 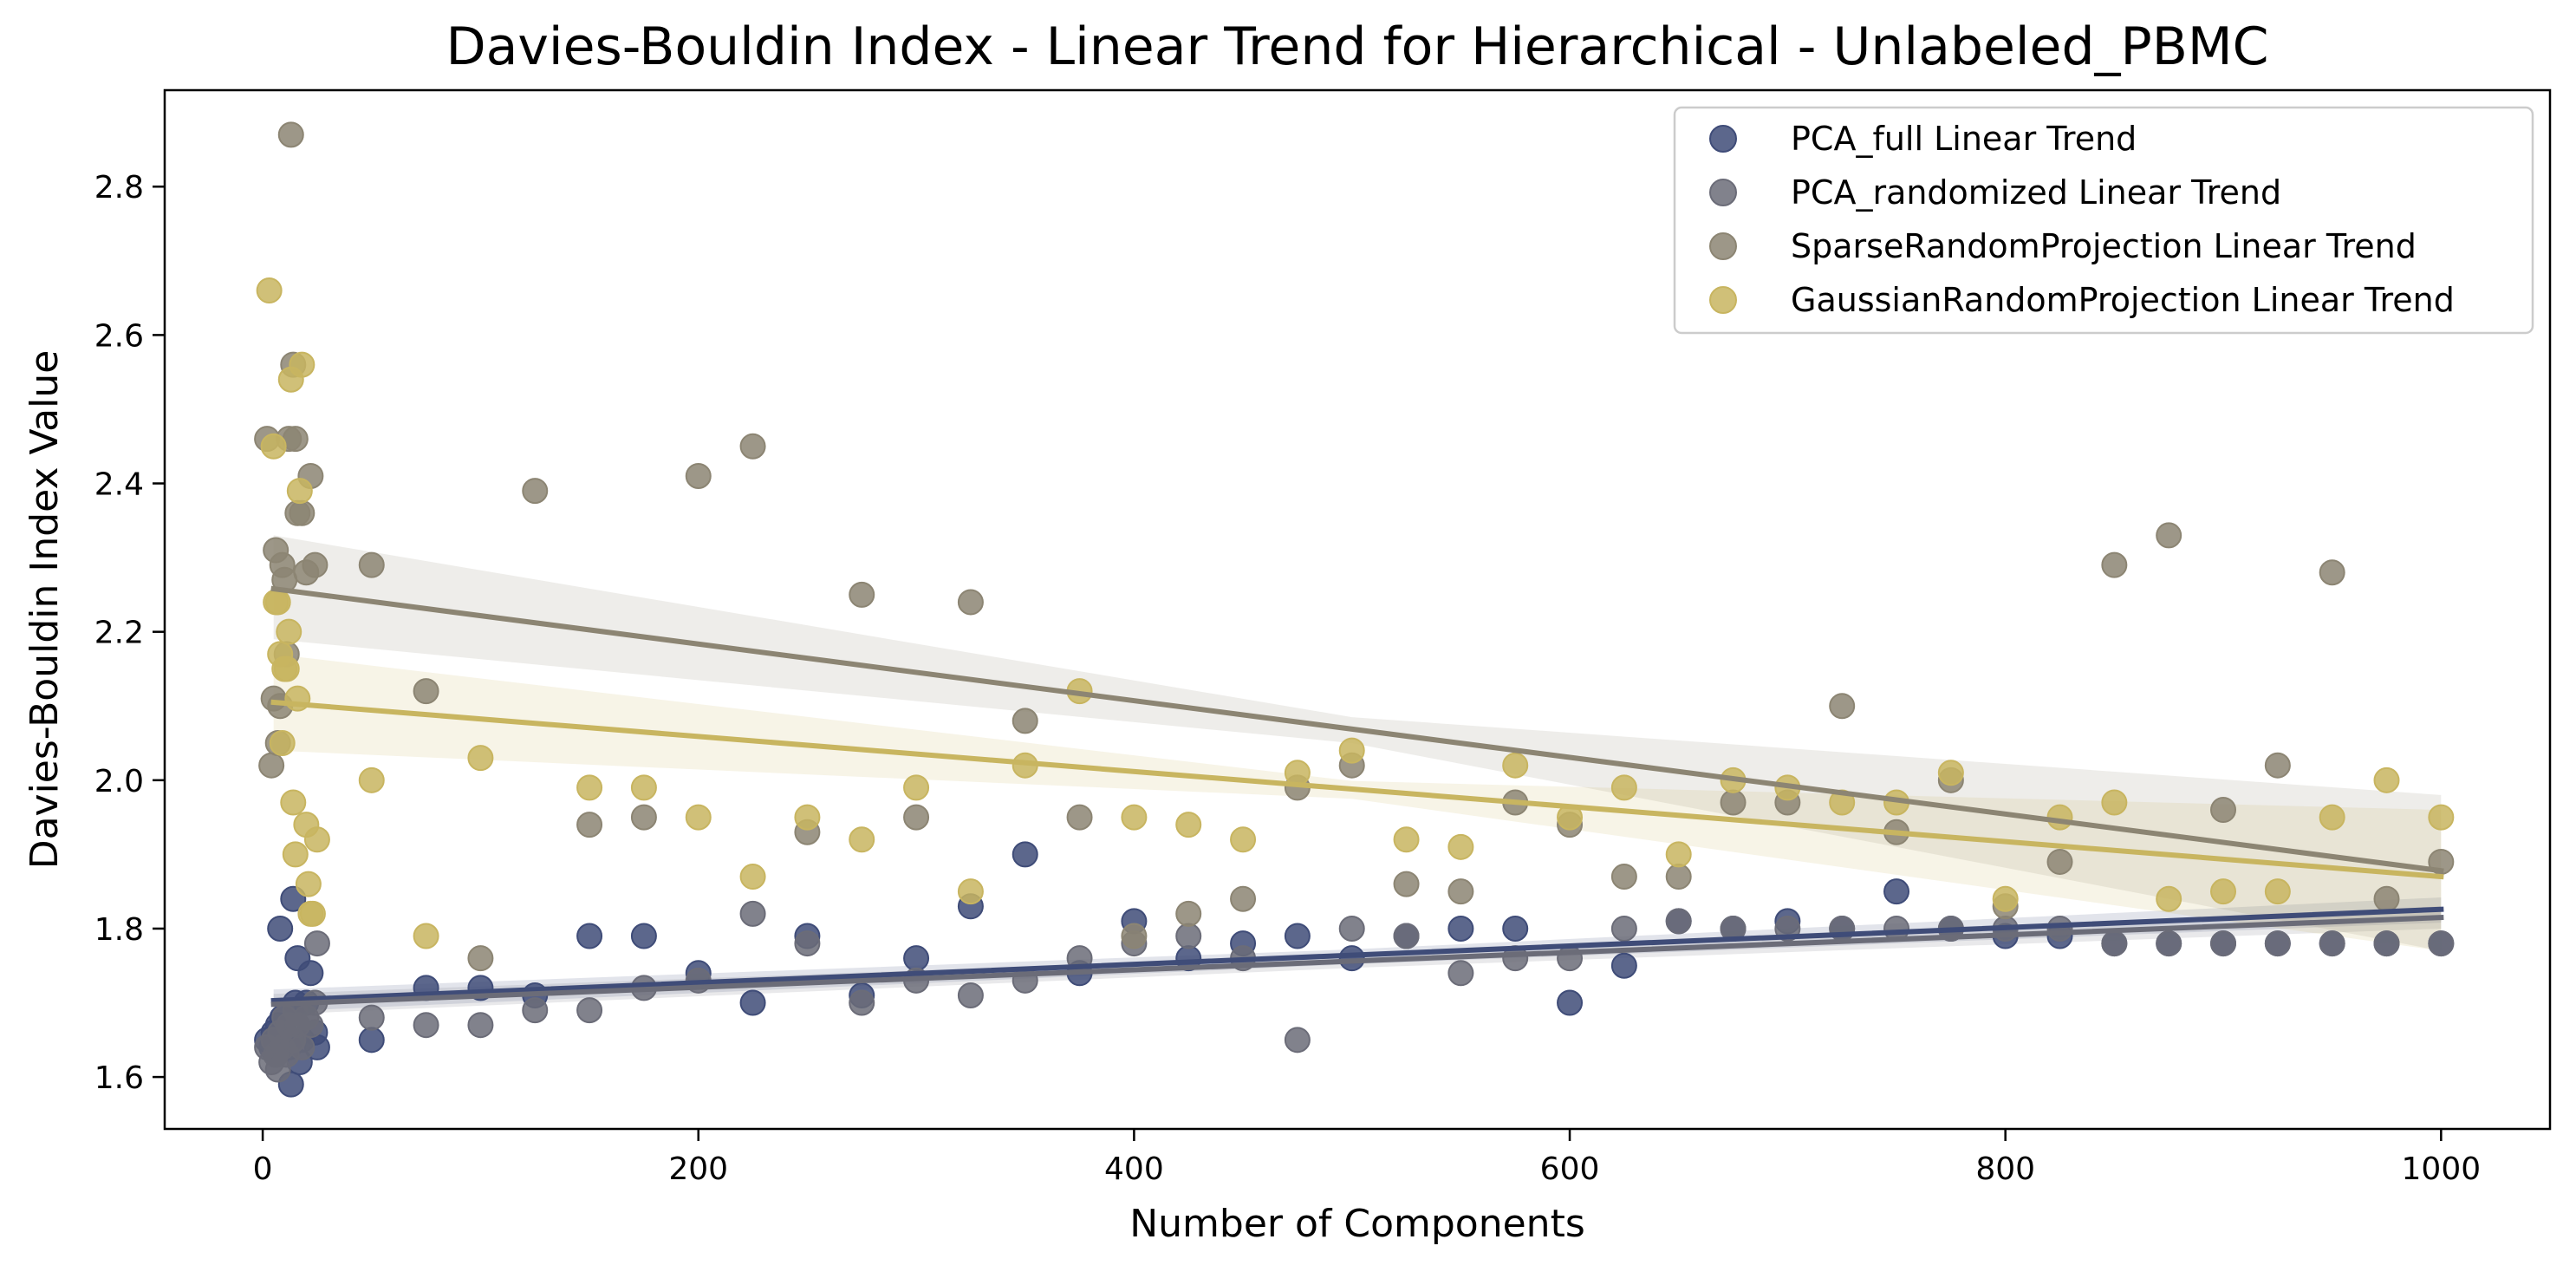 What do you see at coordinates (1723, 246) in the screenshot?
I see `legend-marker-sparserandomprojection-linear-trend` at bounding box center [1723, 246].